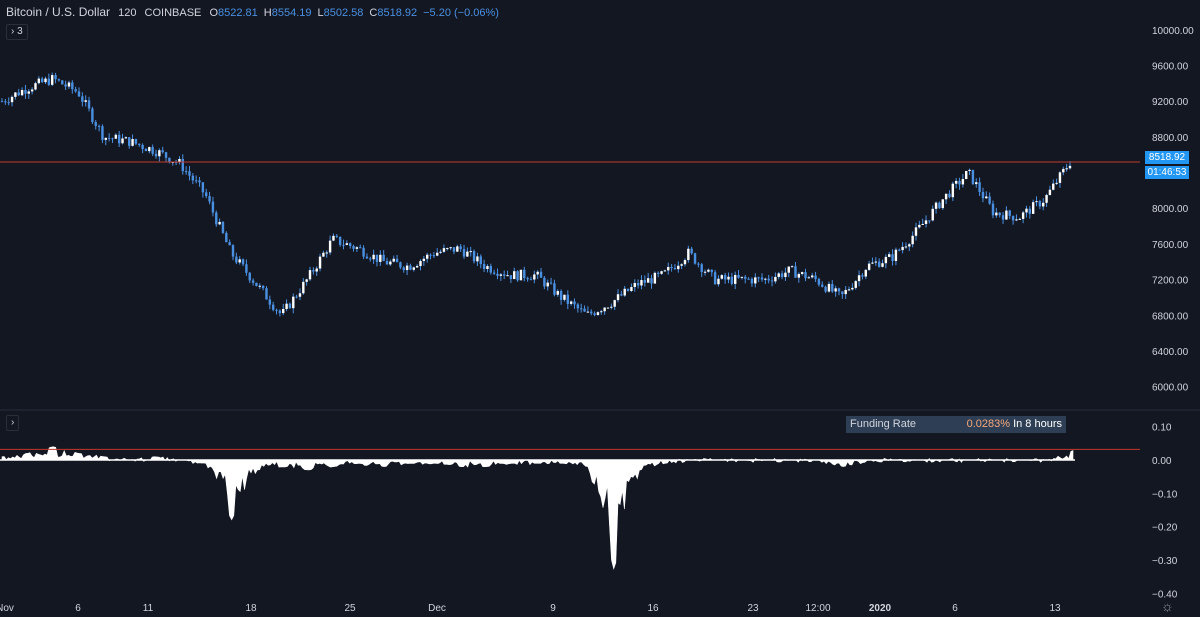 This screenshot has height=617, width=1200. Describe the element at coordinates (1170, 316) in the screenshot. I see `price-axis-tick: 6800.00` at that location.